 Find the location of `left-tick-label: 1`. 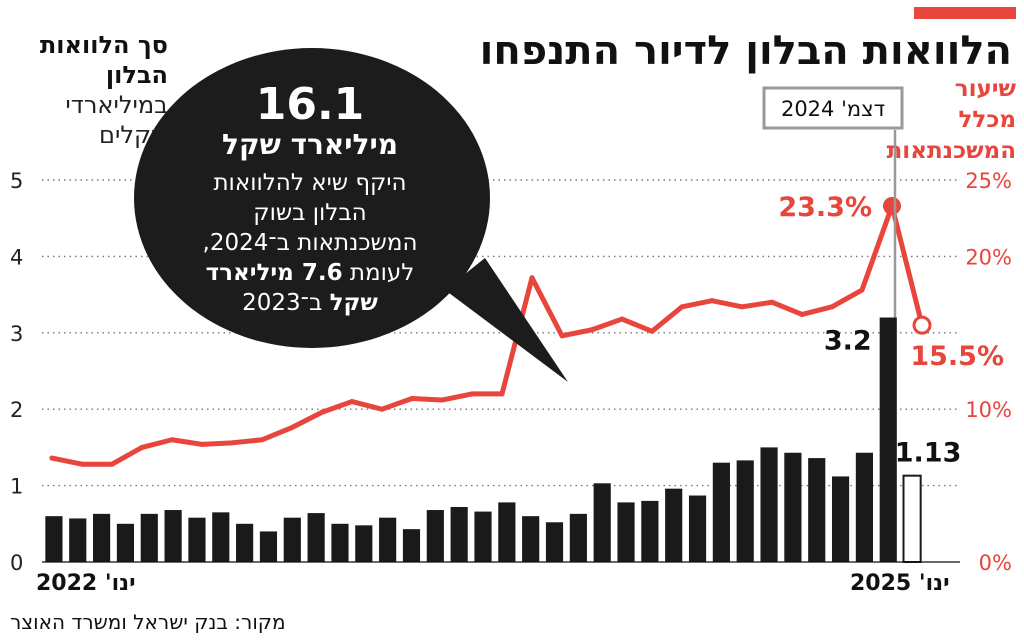

left-tick-label: 1 is located at coordinates (16, 487).